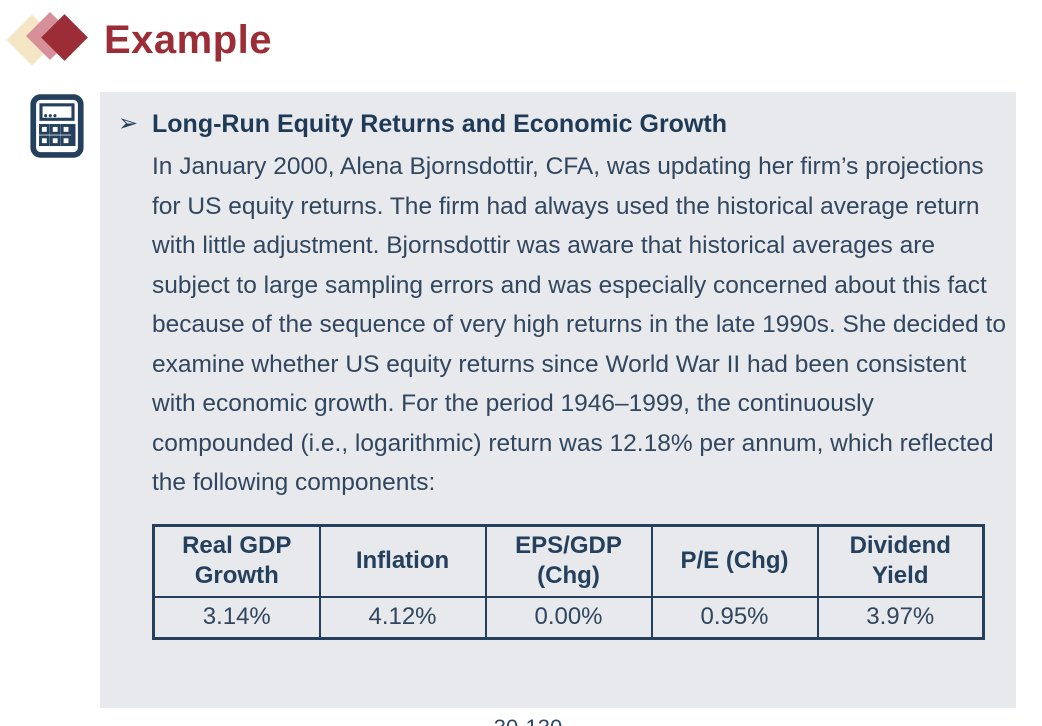 The width and height of the screenshot is (1042, 726). What do you see at coordinates (402, 561) in the screenshot?
I see `table-header-inflation: Inflation` at bounding box center [402, 561].